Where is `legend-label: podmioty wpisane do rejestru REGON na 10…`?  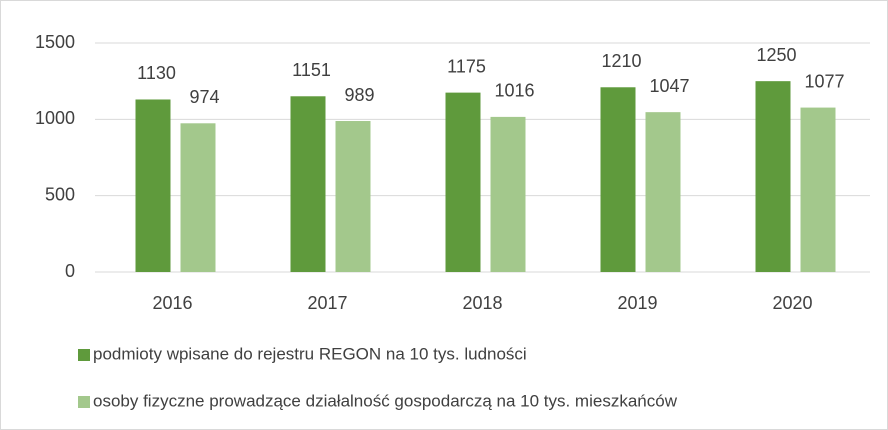 legend-label: podmioty wpisane do rejestru REGON na 10… is located at coordinates (310, 353).